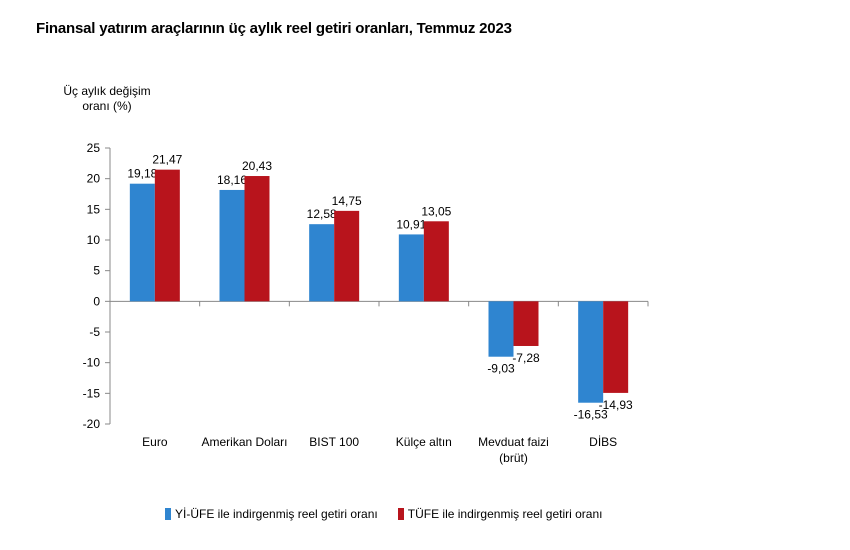 Image resolution: width=850 pixels, height=550 pixels. Describe the element at coordinates (94, 240) in the screenshot. I see `y-tick-label: 10` at that location.